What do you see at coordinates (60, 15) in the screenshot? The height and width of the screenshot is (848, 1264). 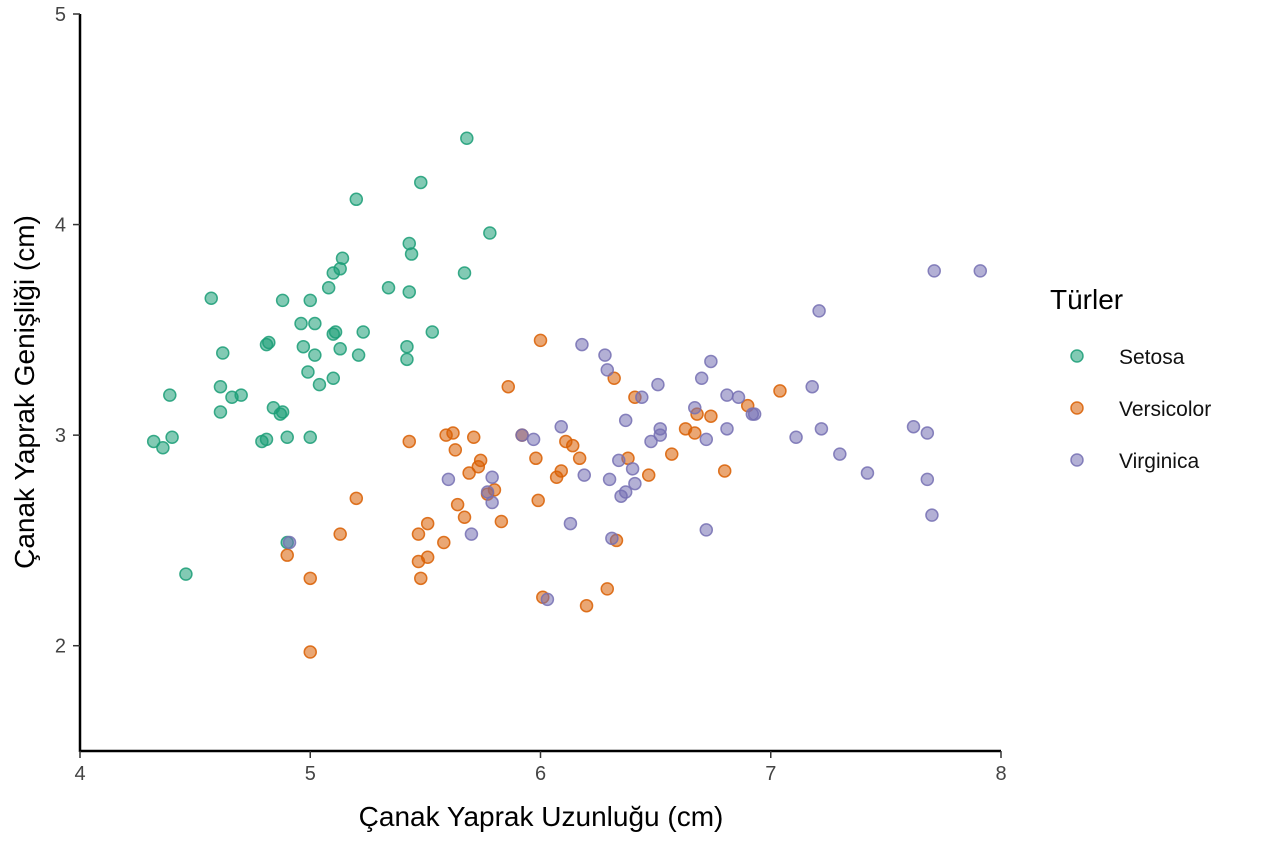 I see `y-tick-label: 5` at bounding box center [60, 15].